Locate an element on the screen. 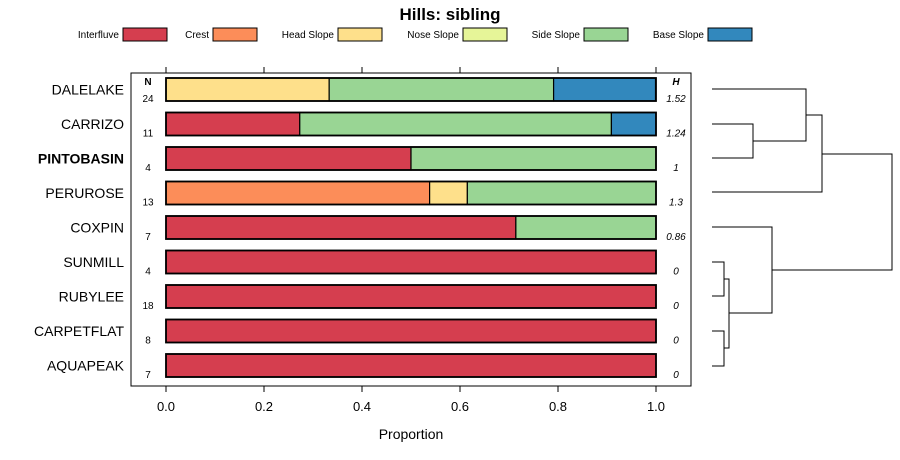  category-label: SUNMILL is located at coordinates (93, 262).